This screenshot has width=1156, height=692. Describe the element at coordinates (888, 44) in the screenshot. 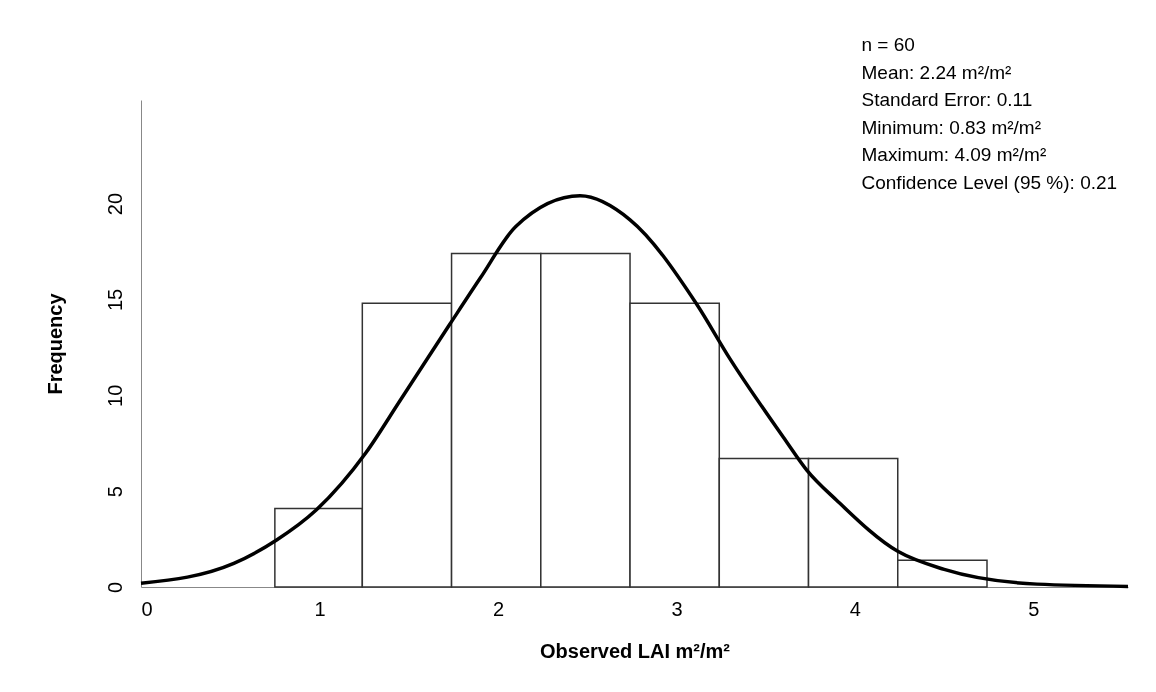

I see `text: n = 60` at that location.